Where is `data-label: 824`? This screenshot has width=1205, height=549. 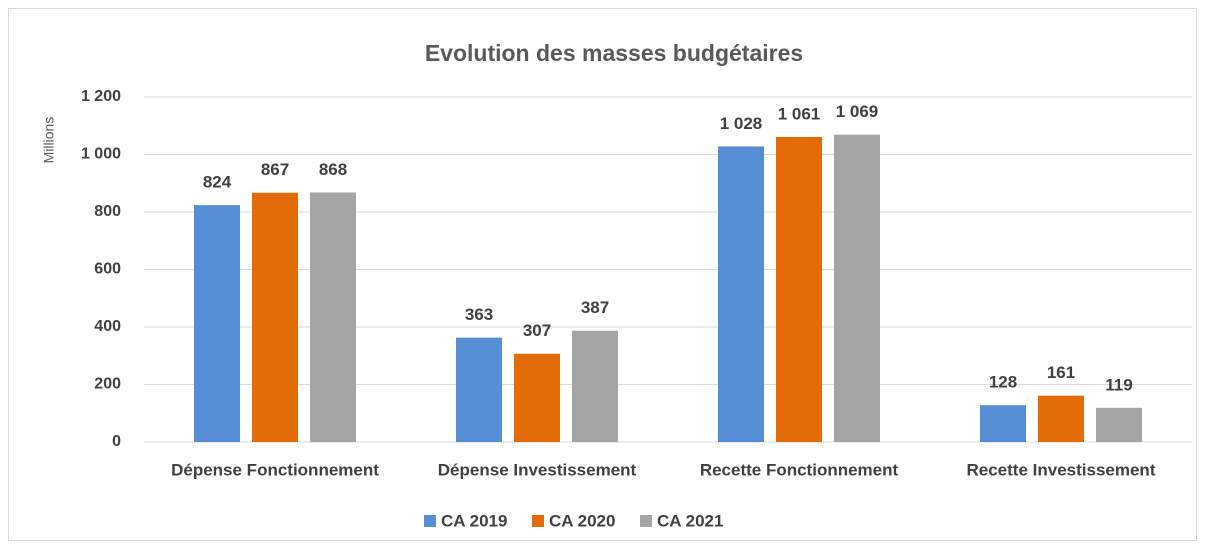 data-label: 824 is located at coordinates (217, 182).